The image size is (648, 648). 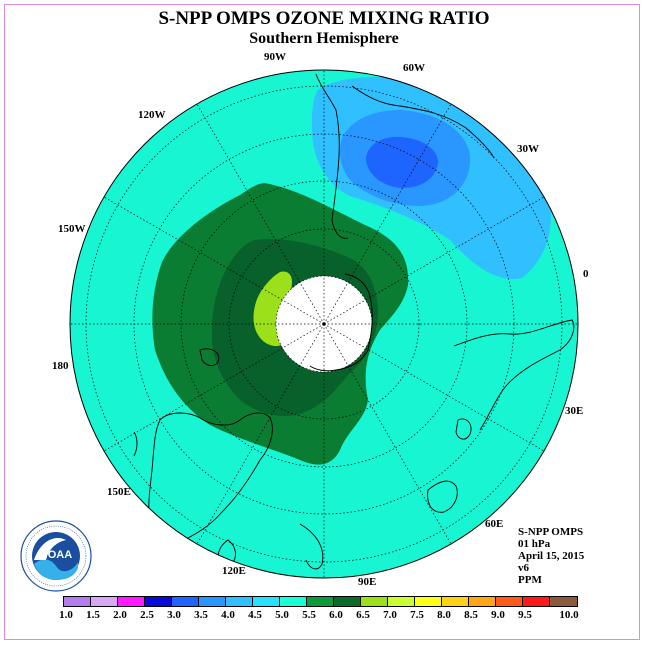 I want to click on colorbar-tick-label: 6.5, so click(x=363, y=615).